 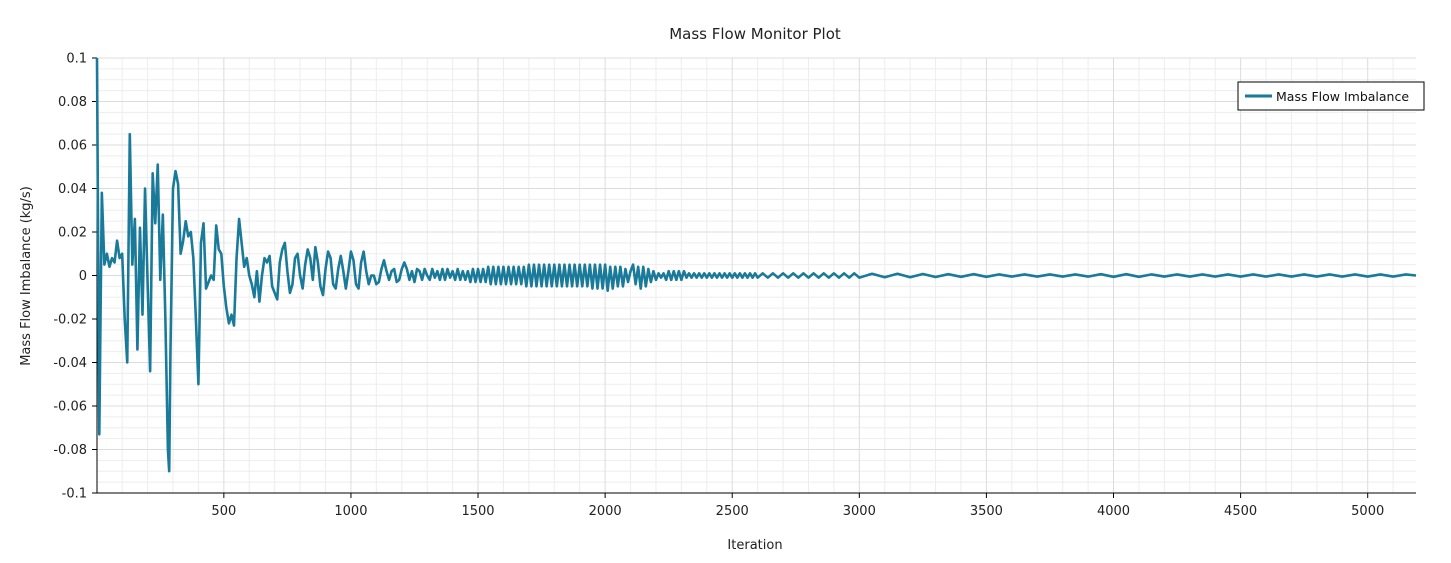 I want to click on y-tick-label: -0.02, so click(x=70, y=320).